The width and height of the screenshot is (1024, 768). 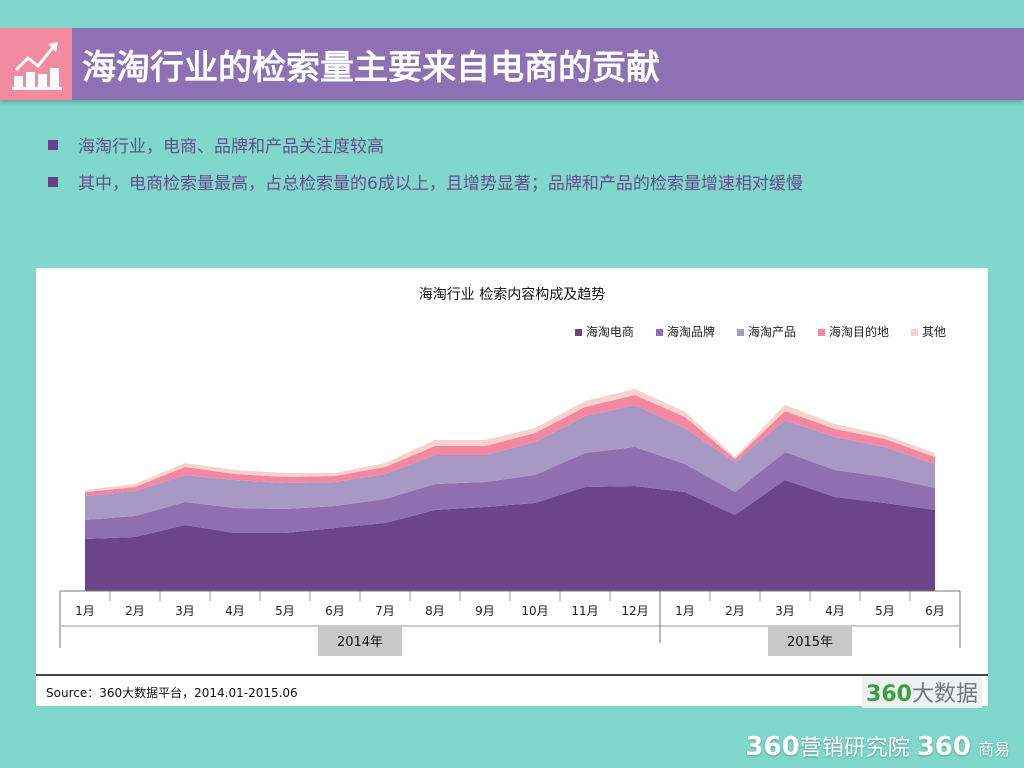 I want to click on header-bar: 海淘行业的检索量主要来自电商的贡献, so click(x=512, y=64).